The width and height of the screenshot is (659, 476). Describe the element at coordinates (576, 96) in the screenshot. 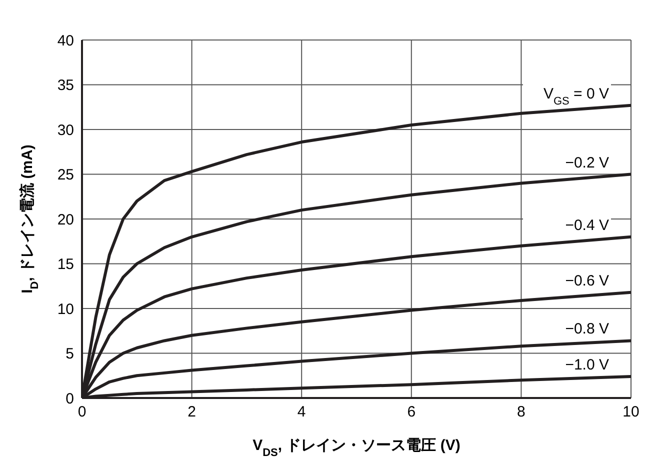

I see `series-label: V$_{GS}$ = 0 V` at that location.